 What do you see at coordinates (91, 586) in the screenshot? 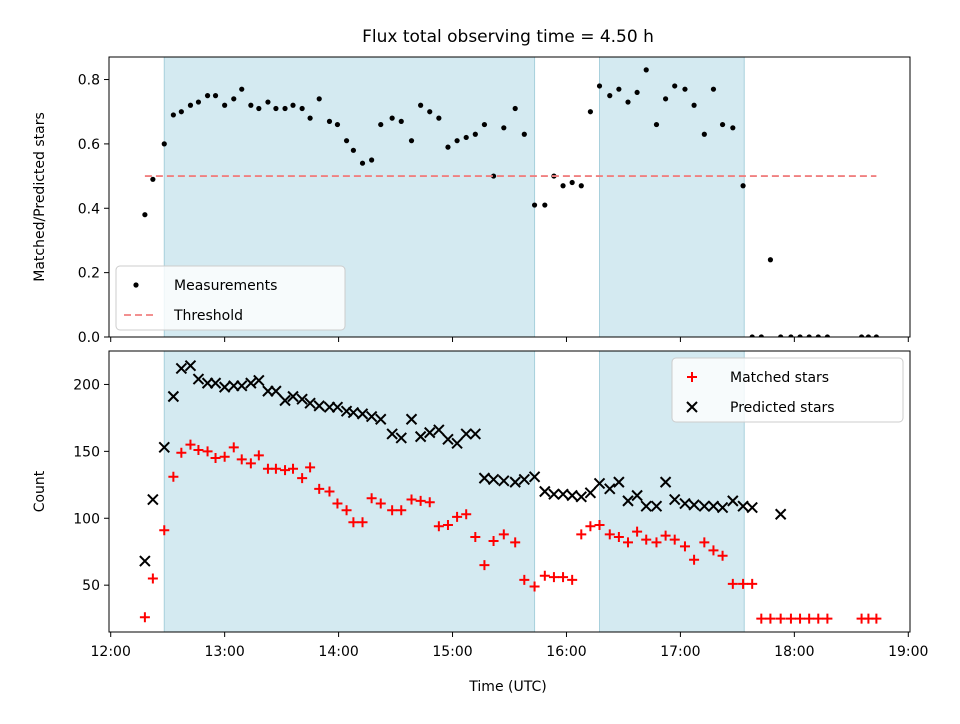
I see `y-tick-label: 50` at bounding box center [91, 586].